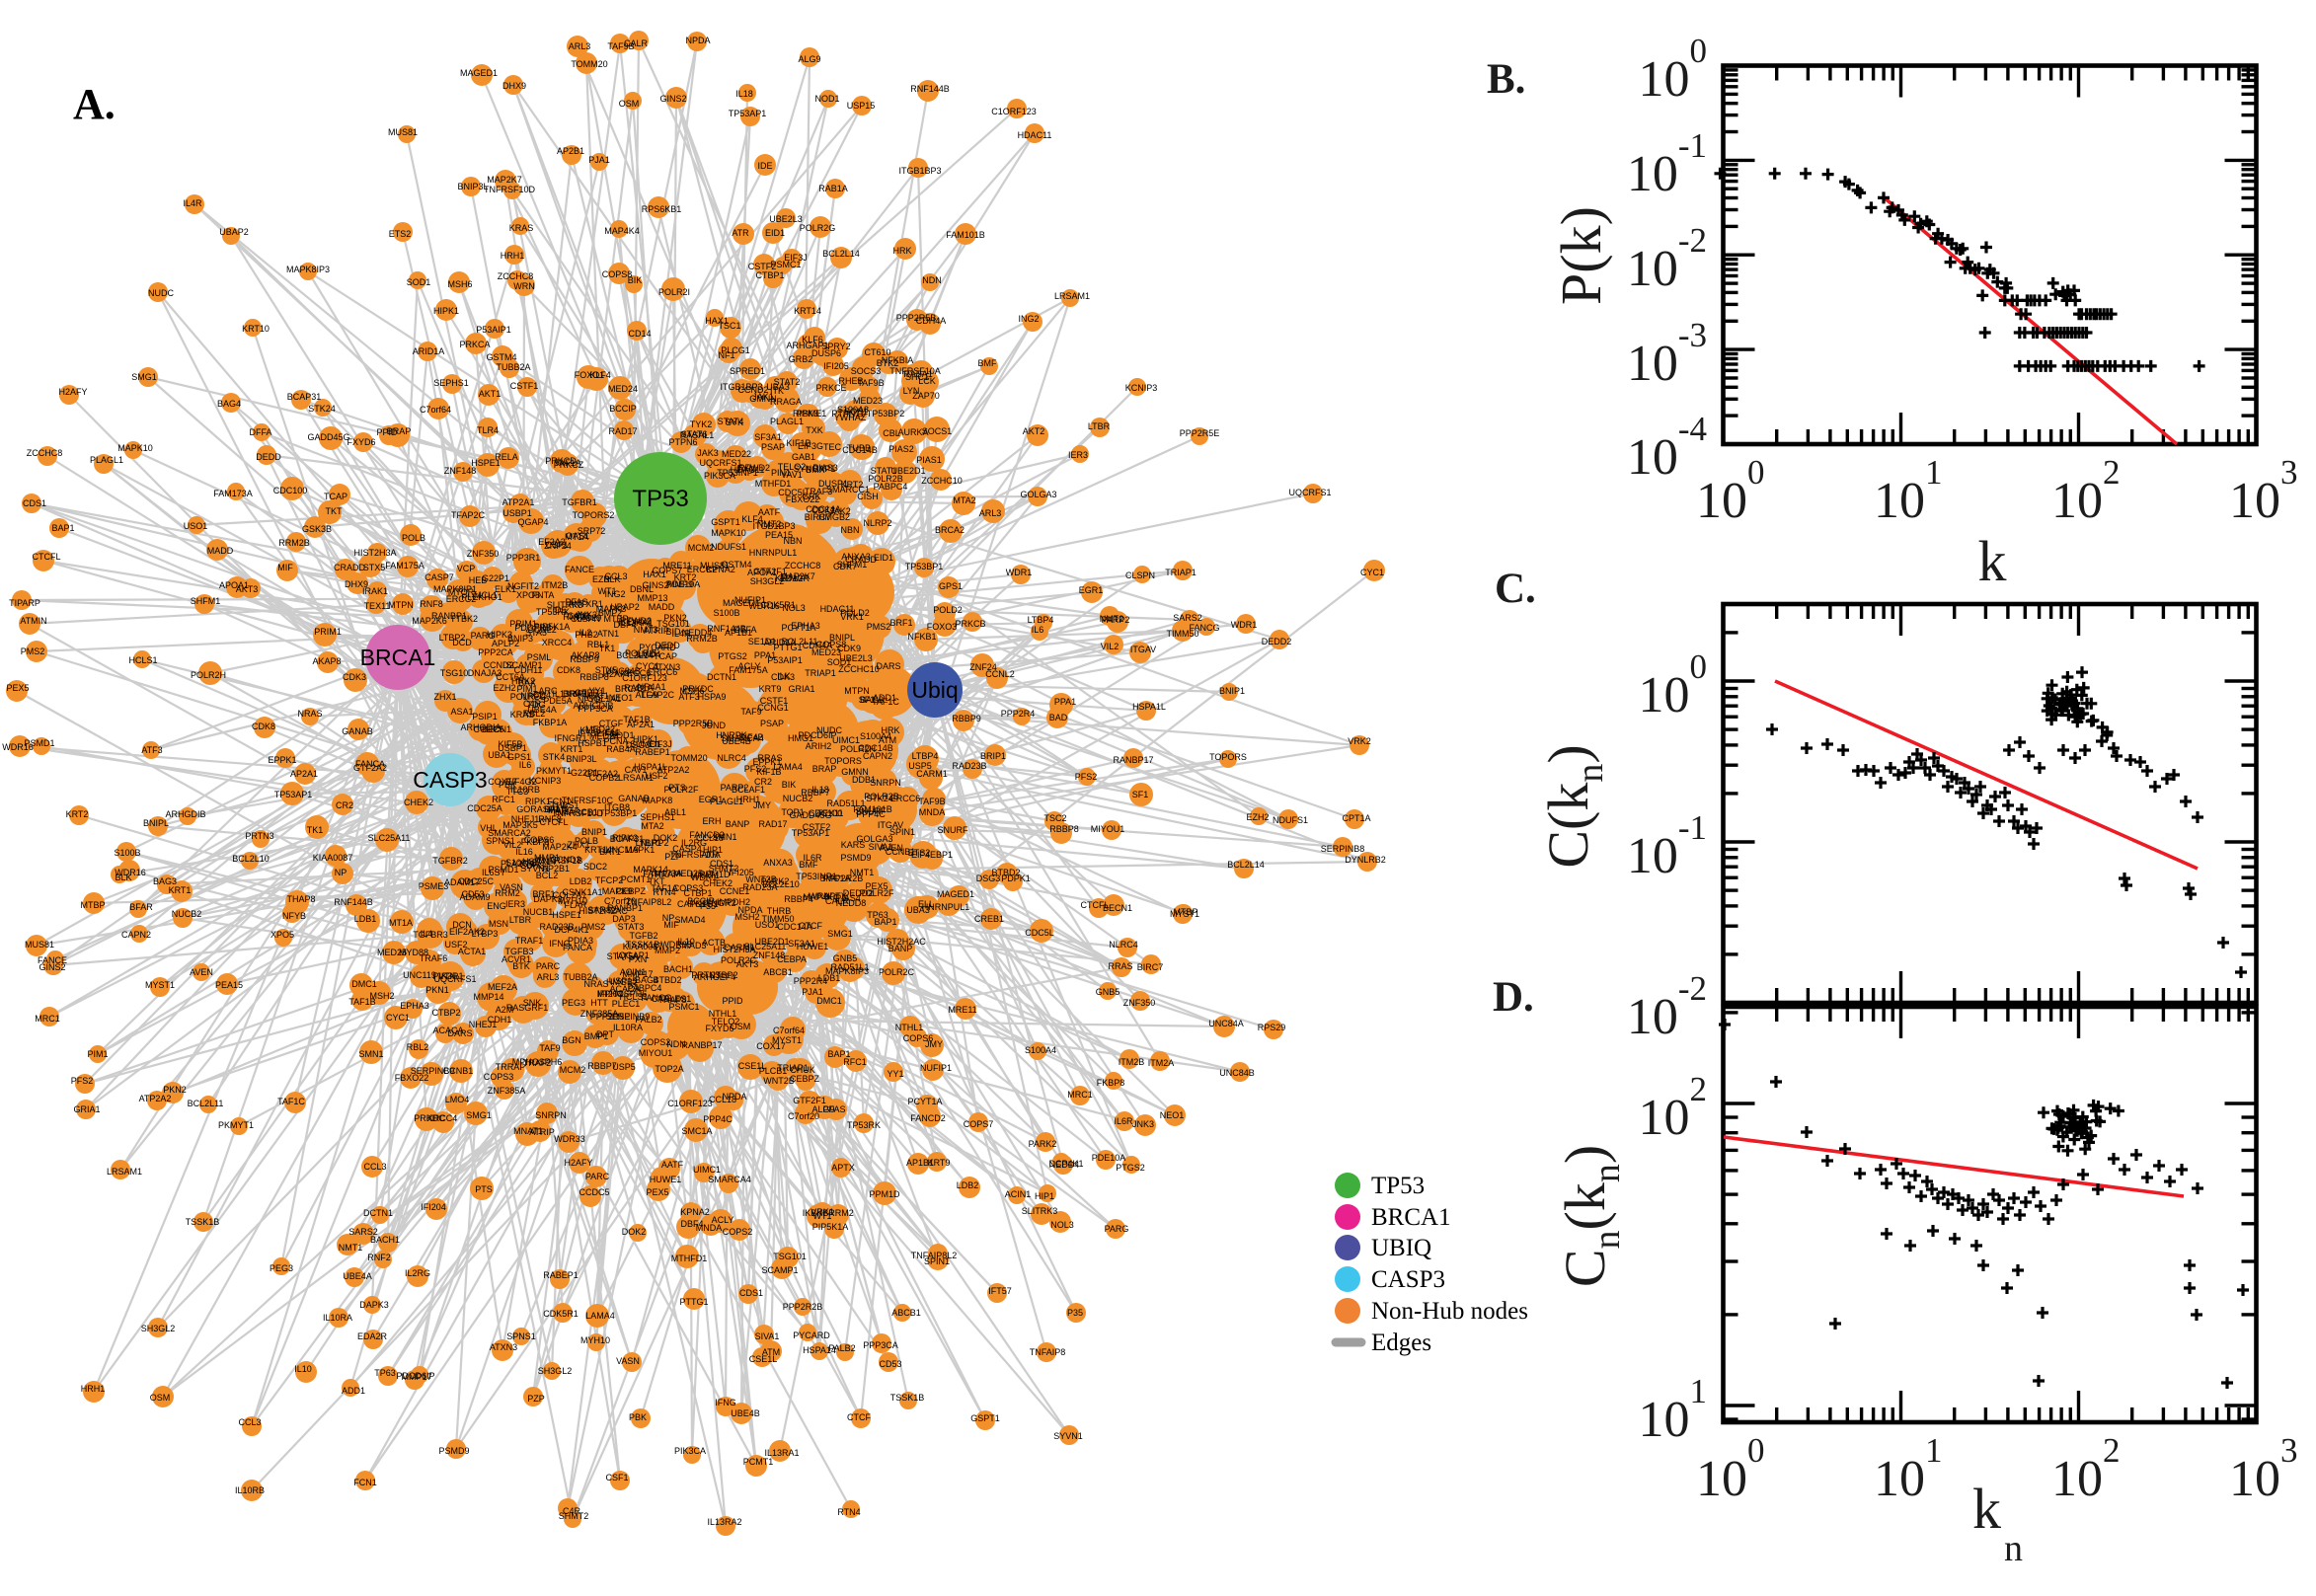 Image resolution: width=2316 pixels, height=1596 pixels. Describe the element at coordinates (365, 919) in the screenshot. I see `svg-text: LDB1` at that location.